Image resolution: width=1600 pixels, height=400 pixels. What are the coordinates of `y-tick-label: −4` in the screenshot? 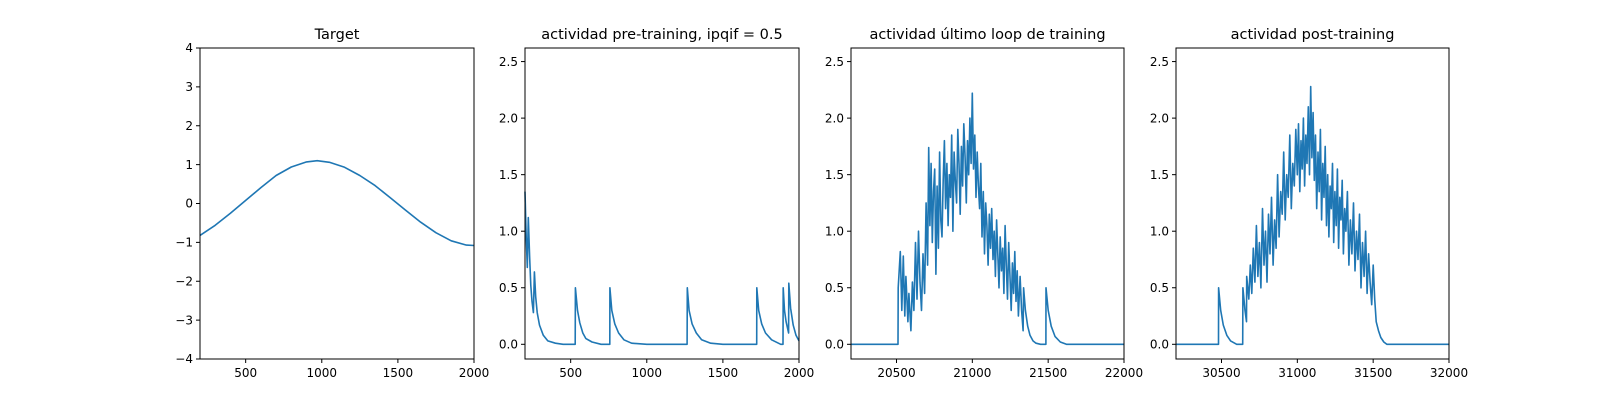 It's located at (184, 359).